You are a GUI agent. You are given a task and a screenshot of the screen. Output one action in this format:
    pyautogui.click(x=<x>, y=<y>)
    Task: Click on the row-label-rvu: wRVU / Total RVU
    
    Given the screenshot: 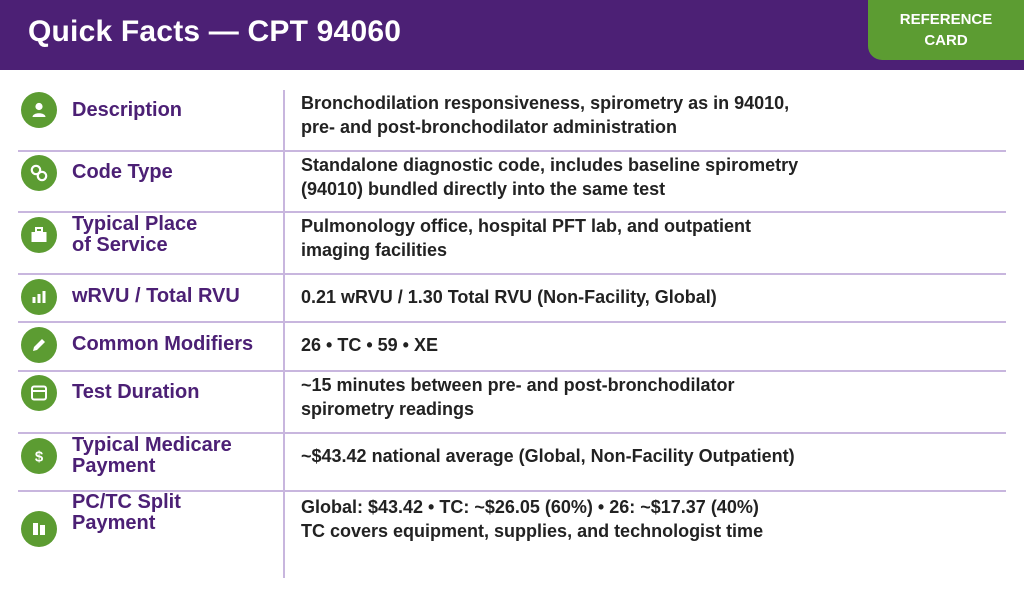 What is the action you would take?
    pyautogui.click(x=156, y=296)
    